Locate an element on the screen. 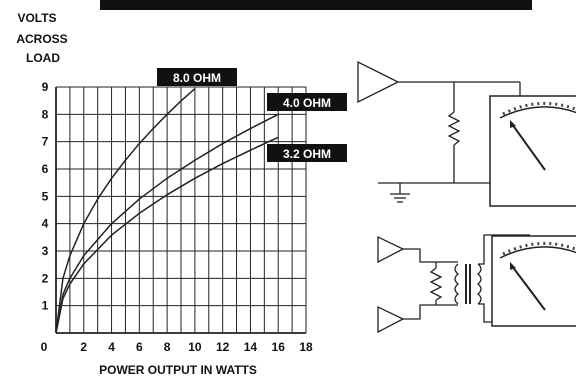 The height and width of the screenshot is (376, 576). curve-label-8-ohm: 8.0 OHM is located at coordinates (197, 77).